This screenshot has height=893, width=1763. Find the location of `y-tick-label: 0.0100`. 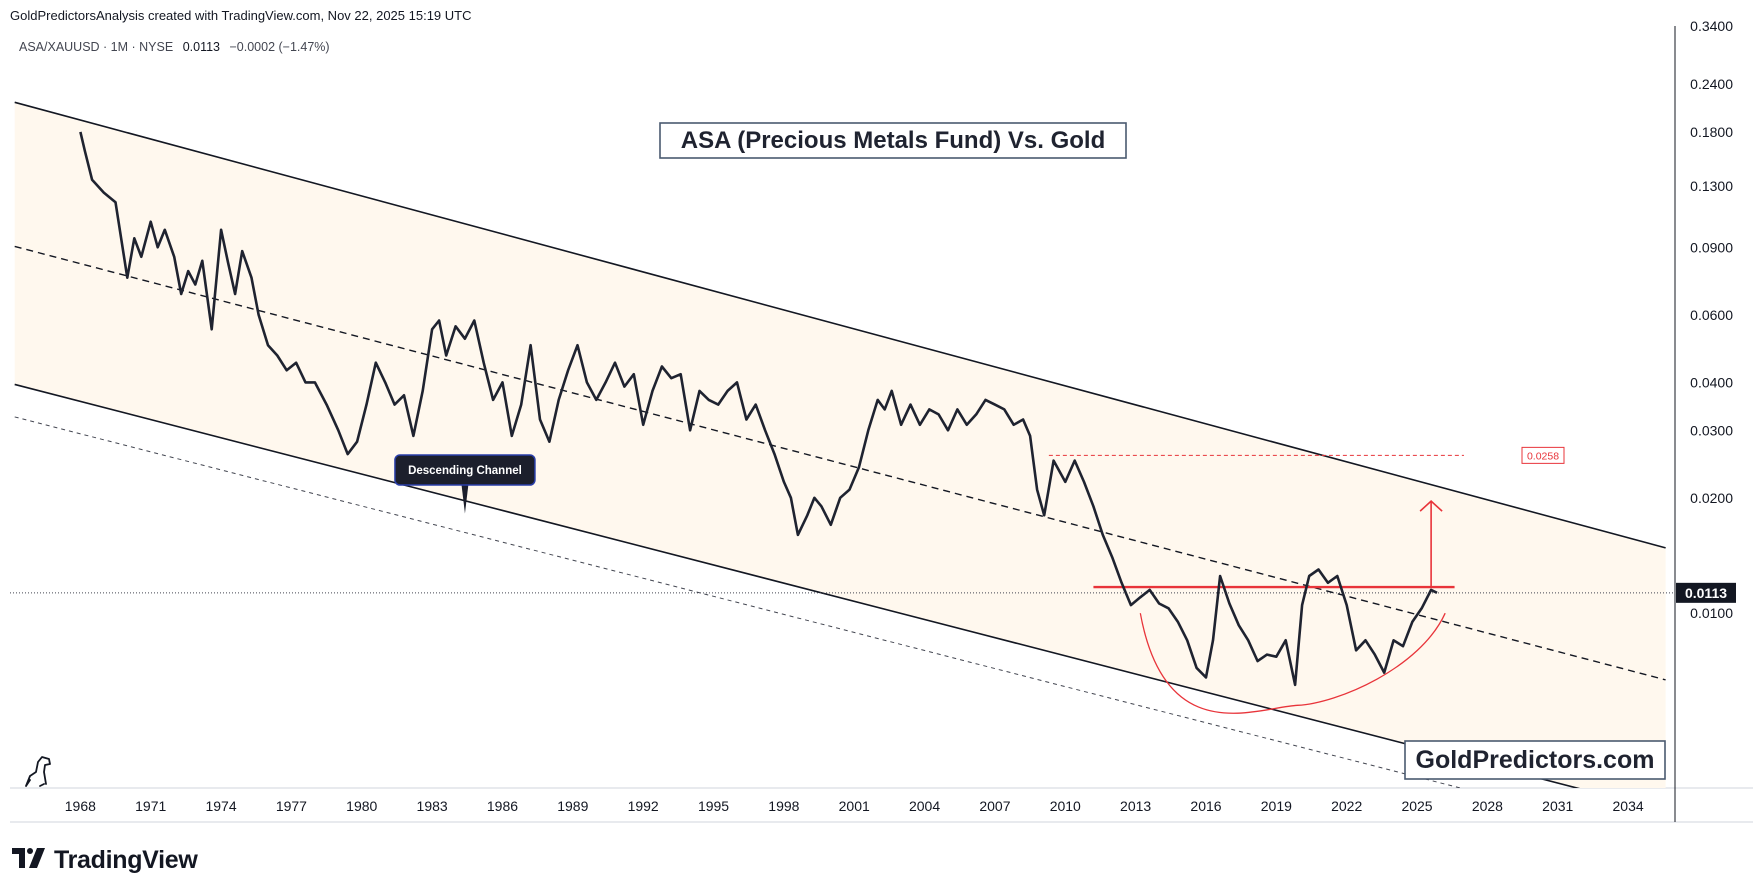

y-tick-label: 0.0100 is located at coordinates (1711, 613).